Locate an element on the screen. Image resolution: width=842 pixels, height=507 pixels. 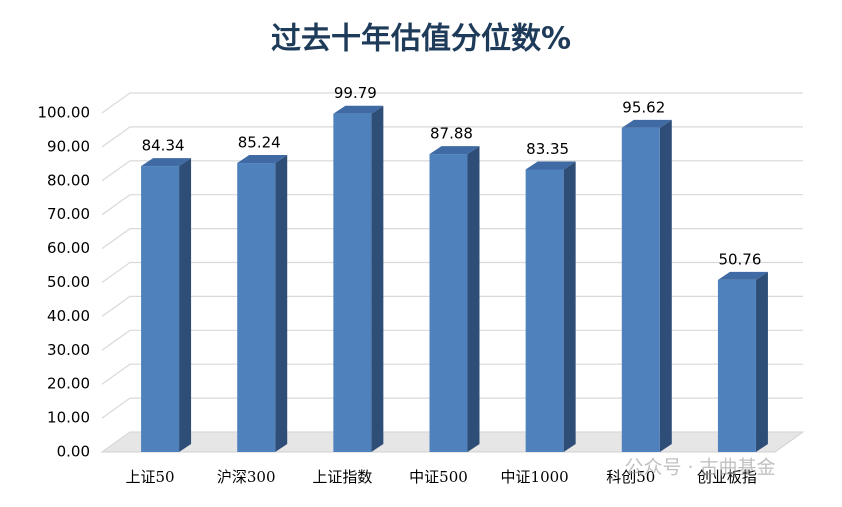
x-tick-label: 中证500 is located at coordinates (438, 477).